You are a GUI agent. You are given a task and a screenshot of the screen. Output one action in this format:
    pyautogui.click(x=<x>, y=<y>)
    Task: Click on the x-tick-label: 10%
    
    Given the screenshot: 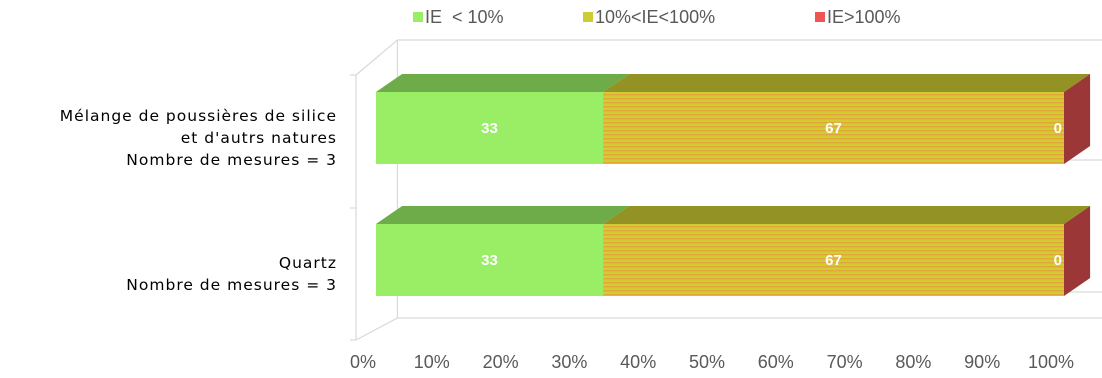 What is the action you would take?
    pyautogui.click(x=432, y=362)
    